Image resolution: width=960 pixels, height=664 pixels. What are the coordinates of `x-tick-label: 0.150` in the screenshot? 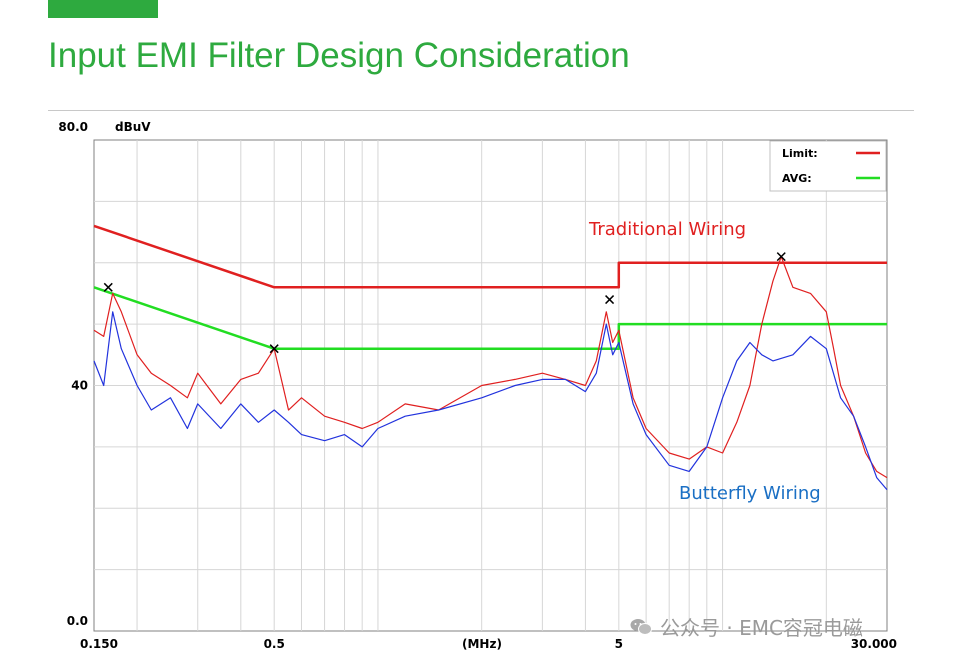 It's located at (99, 644).